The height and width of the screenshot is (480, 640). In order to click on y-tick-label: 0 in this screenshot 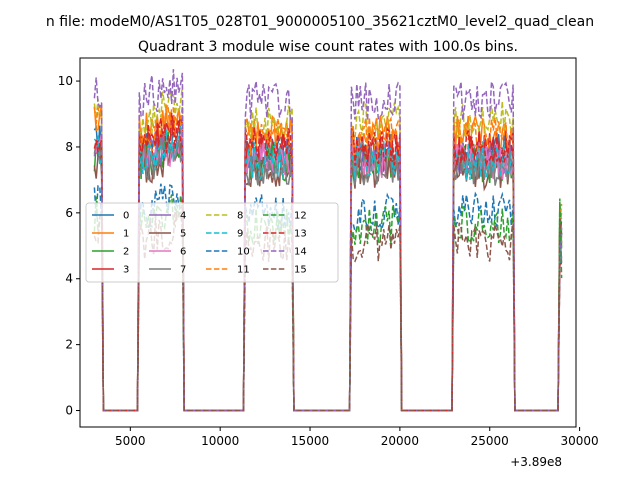, I will do `click(69, 411)`.